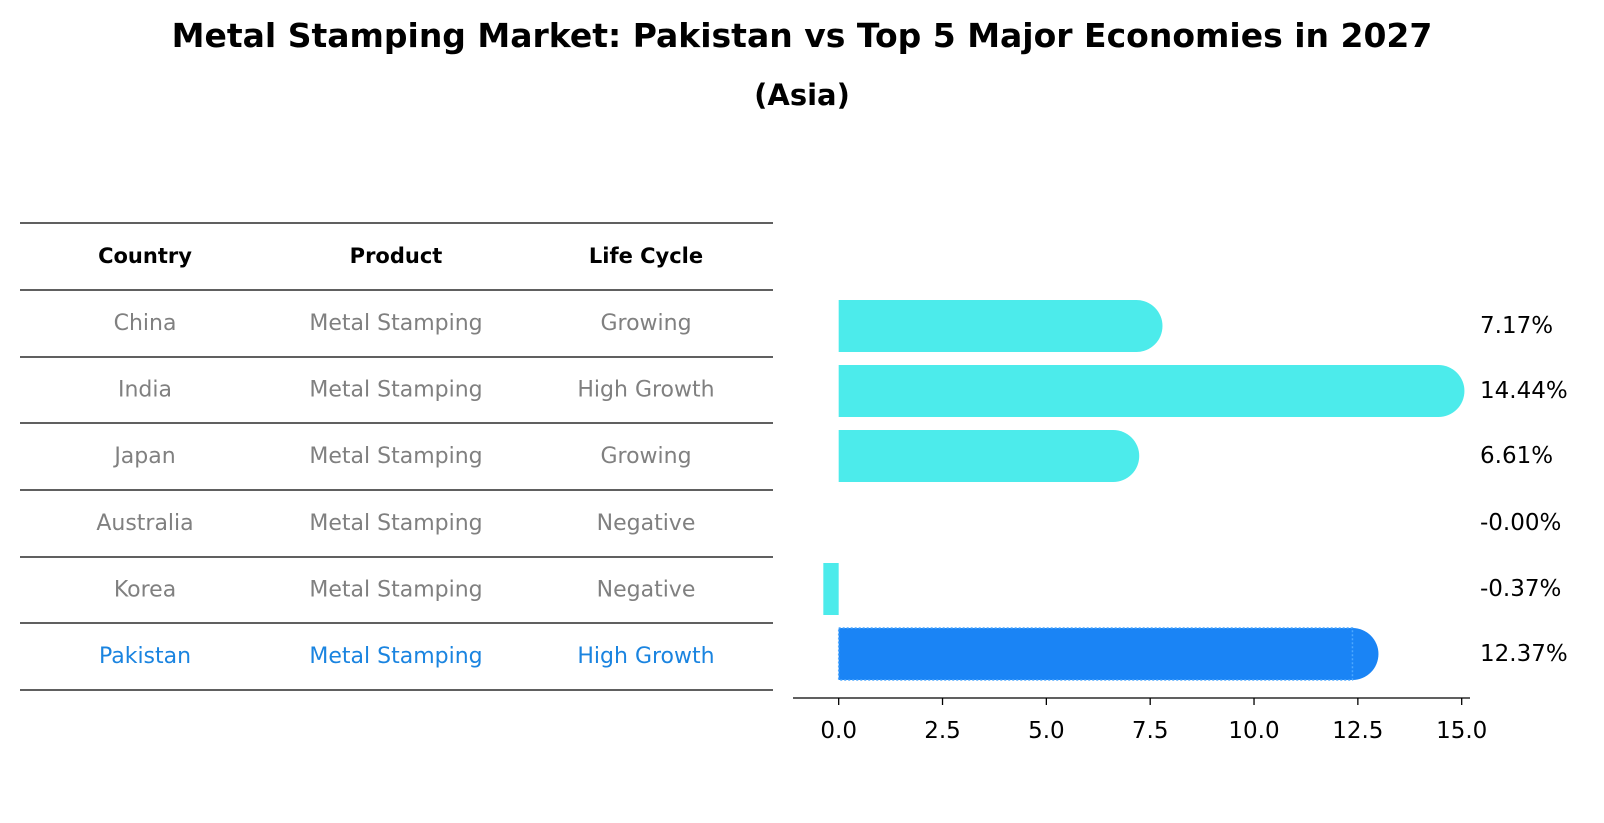 This screenshot has height=823, width=1604. What do you see at coordinates (145, 256) in the screenshot?
I see `table-header-country: Country` at bounding box center [145, 256].